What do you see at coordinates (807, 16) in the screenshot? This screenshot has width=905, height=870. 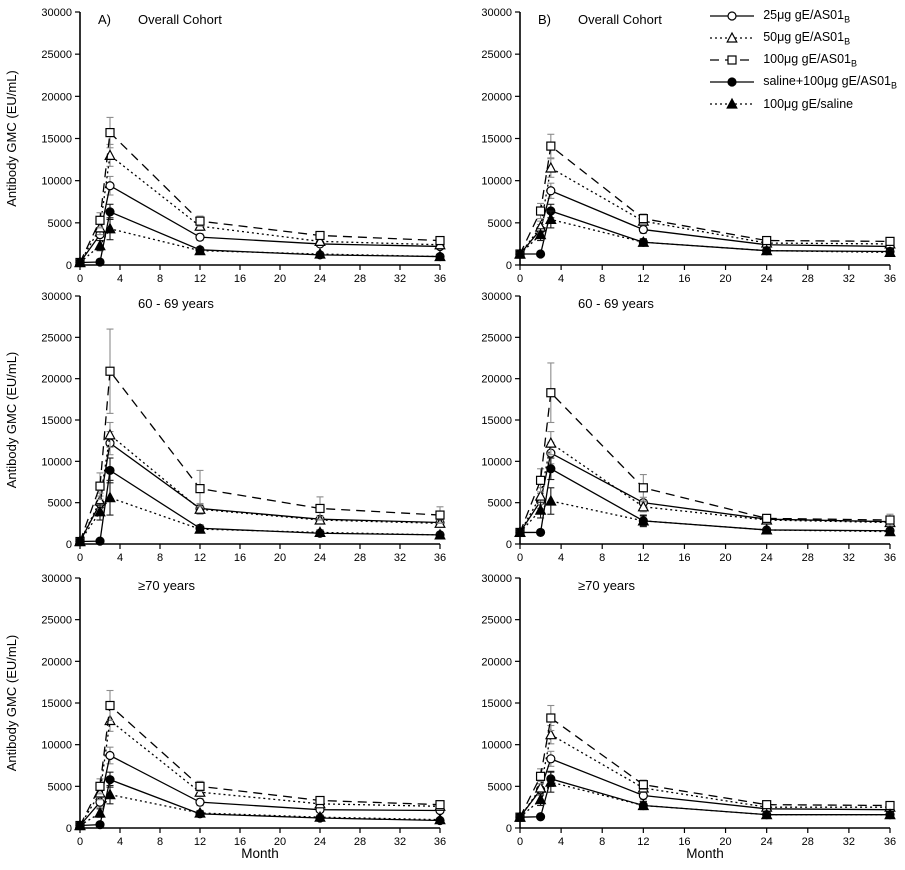 I see `legend-label: 25μg gE/AS01B` at bounding box center [807, 16].